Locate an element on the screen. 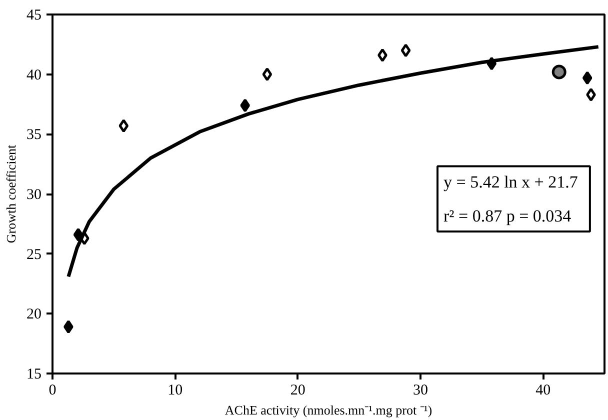  y-tick-label: 45 is located at coordinates (34, 16).